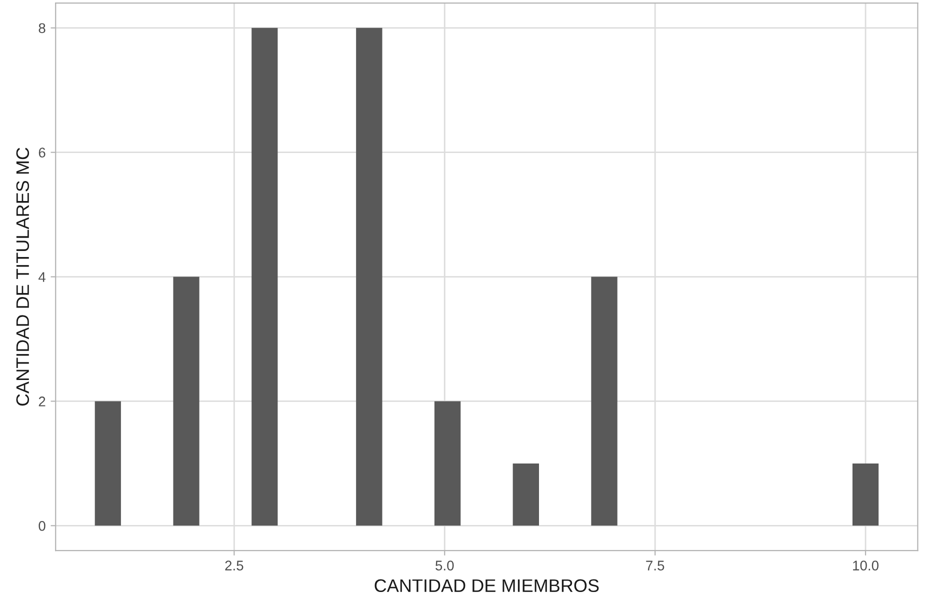 This screenshot has height=605, width=927. What do you see at coordinates (42, 277) in the screenshot?
I see `y-tick-label: 4` at bounding box center [42, 277].